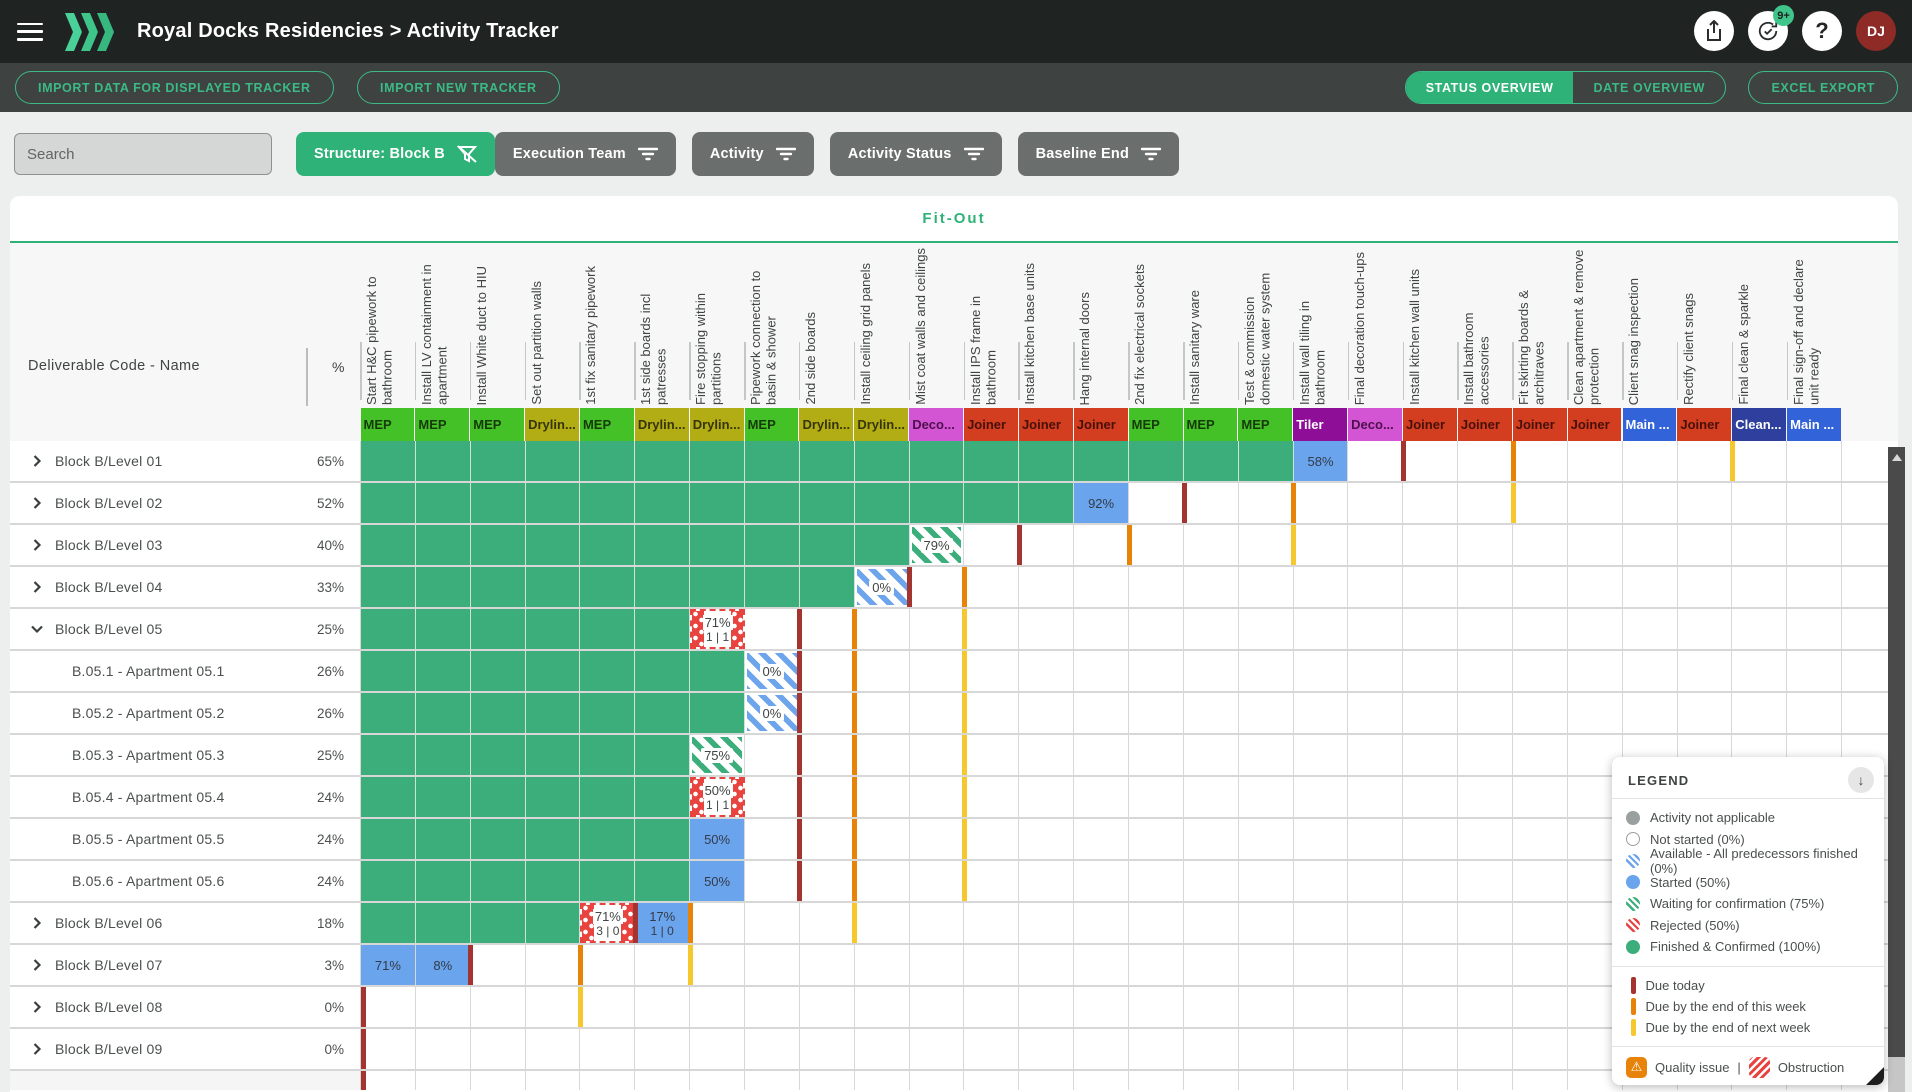 The image size is (1912, 1092). Describe the element at coordinates (718, 629) in the screenshot. I see `activity-cell: 71% 1 | 1` at that location.